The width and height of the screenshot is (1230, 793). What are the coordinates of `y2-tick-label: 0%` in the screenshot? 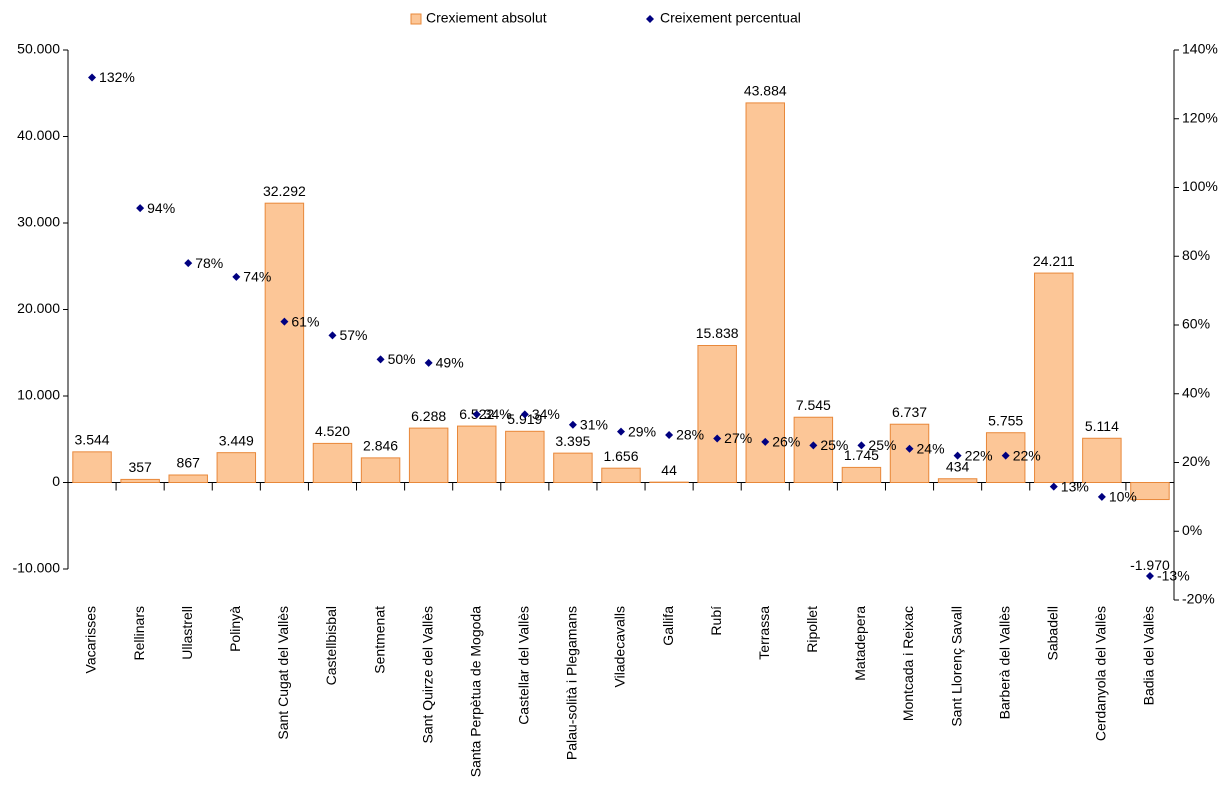 It's located at (1192, 530).